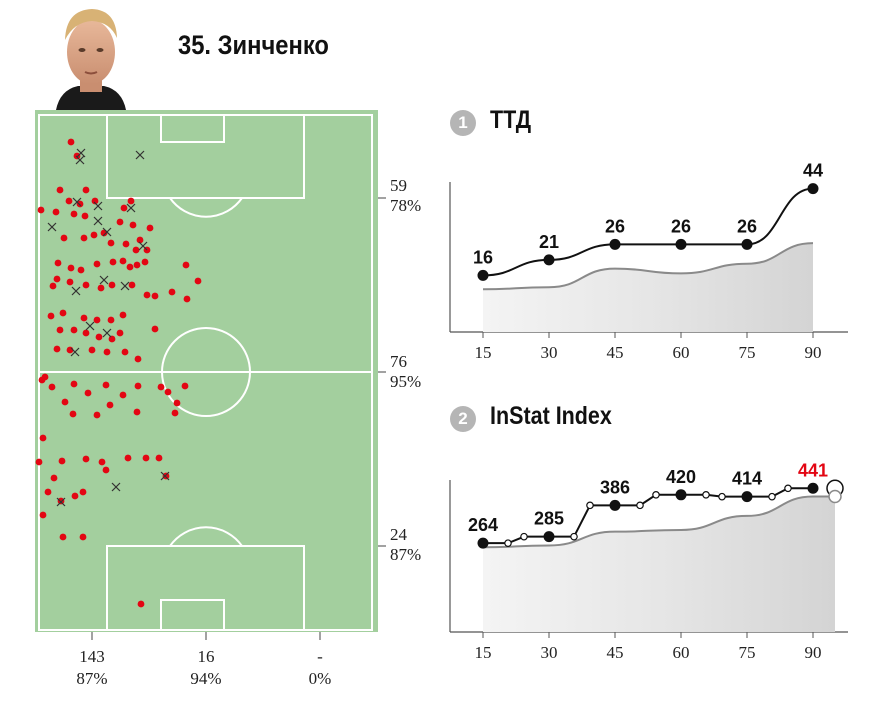 The height and width of the screenshot is (713, 880). Describe the element at coordinates (91, 57) in the screenshot. I see `player-photo` at that location.